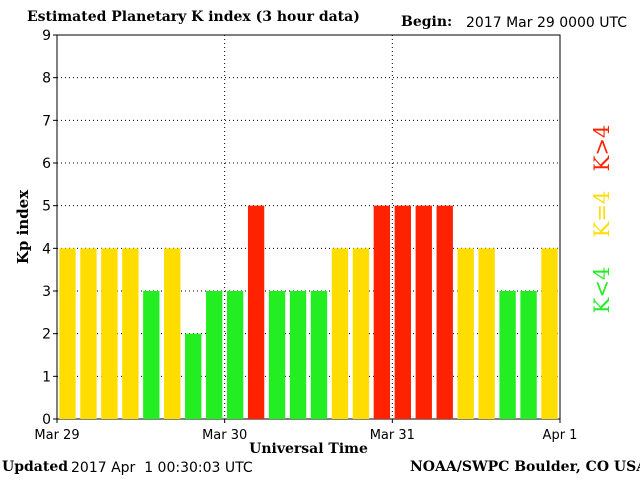 Image resolution: width=640 pixels, height=480 pixels. Describe the element at coordinates (46, 420) in the screenshot. I see `y-tick-label: 0` at that location.